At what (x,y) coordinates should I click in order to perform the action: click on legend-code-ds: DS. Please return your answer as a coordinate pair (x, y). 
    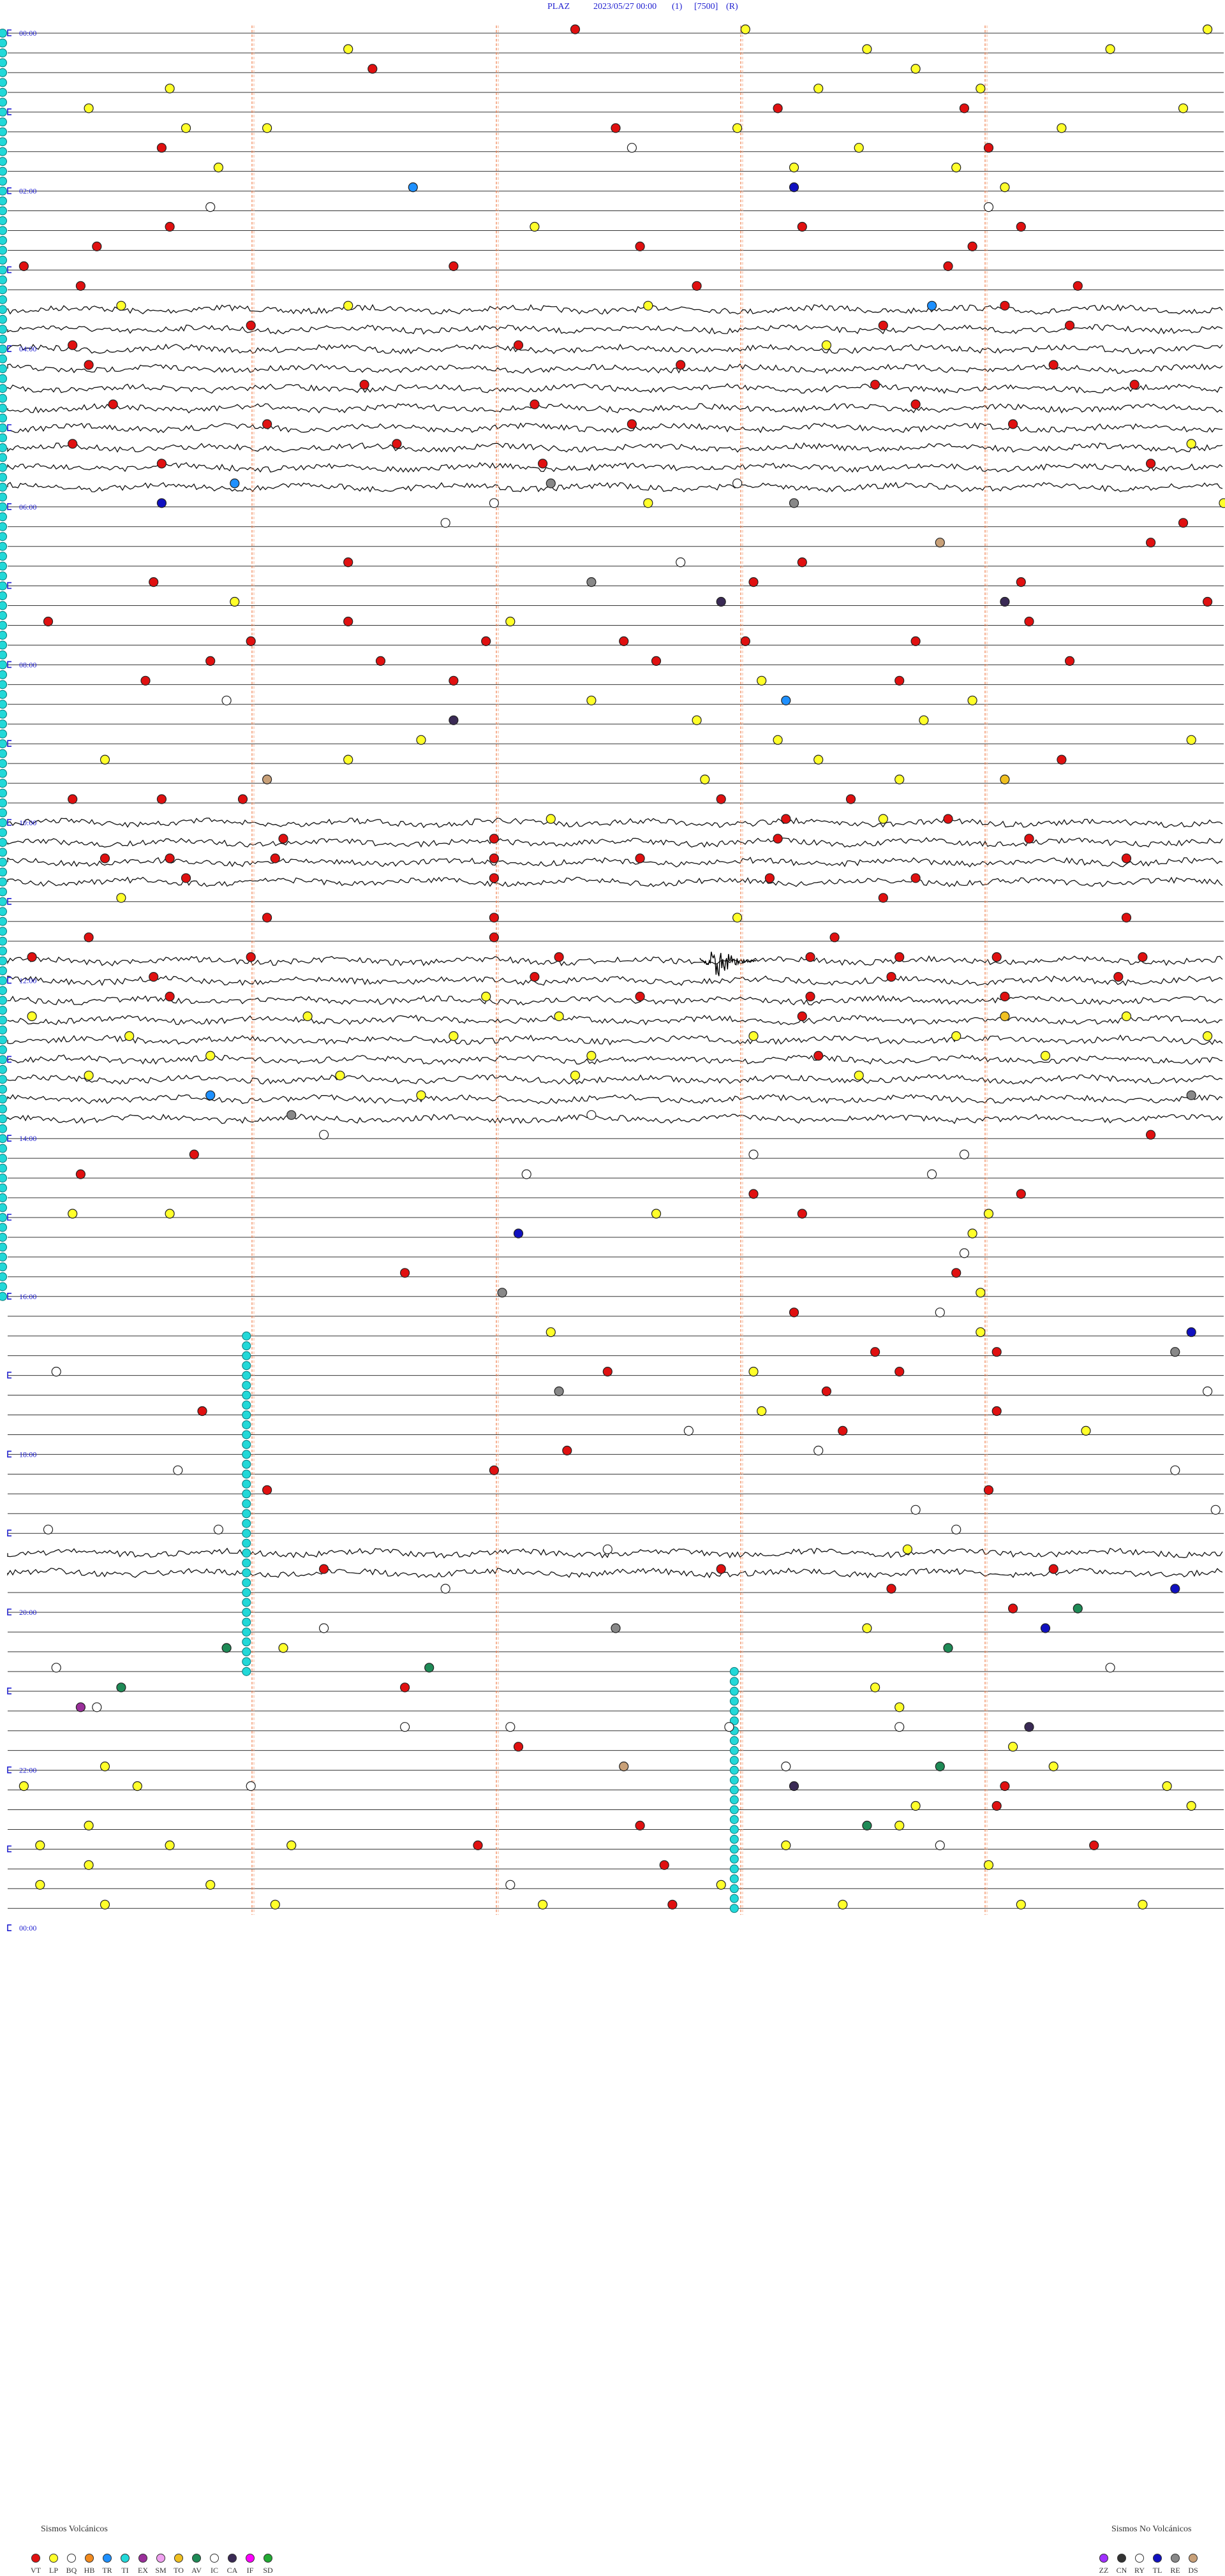
    Looking at the image, I should click on (1193, 2570).